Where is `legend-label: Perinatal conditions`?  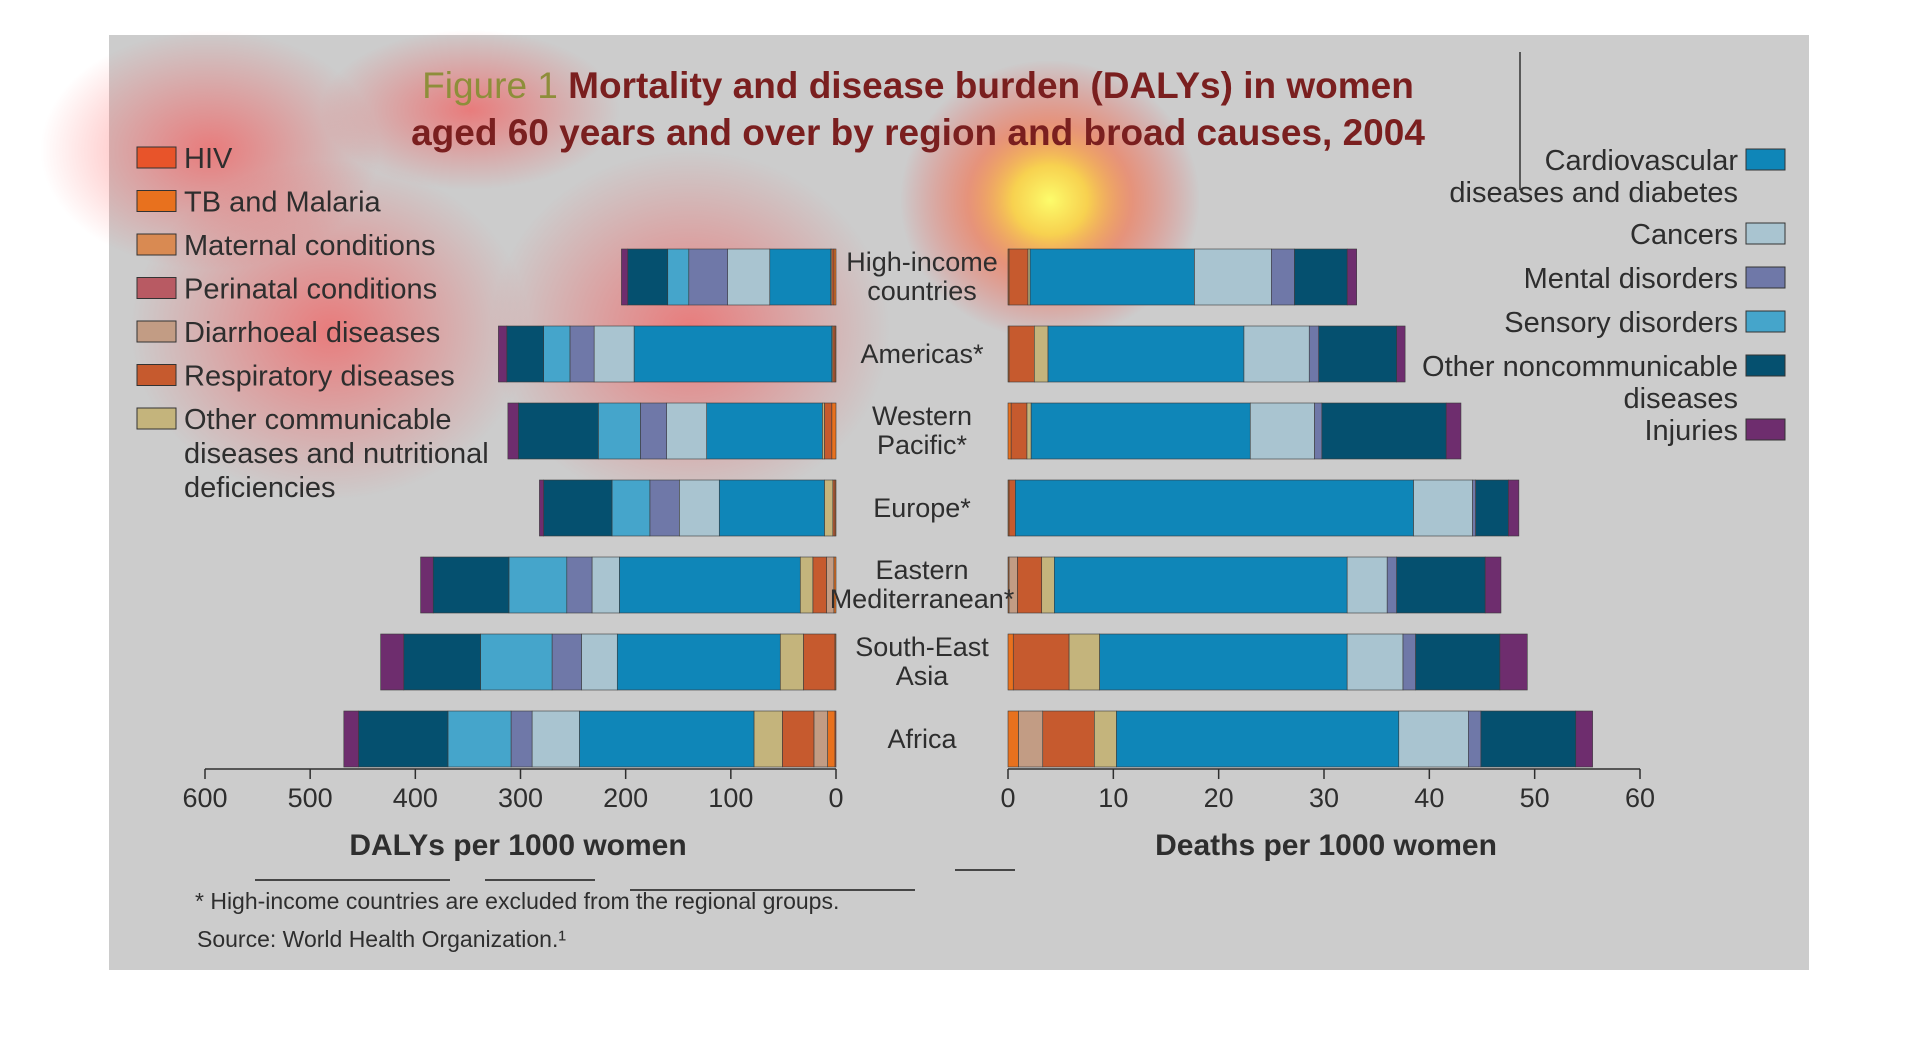 legend-label: Perinatal conditions is located at coordinates (310, 290).